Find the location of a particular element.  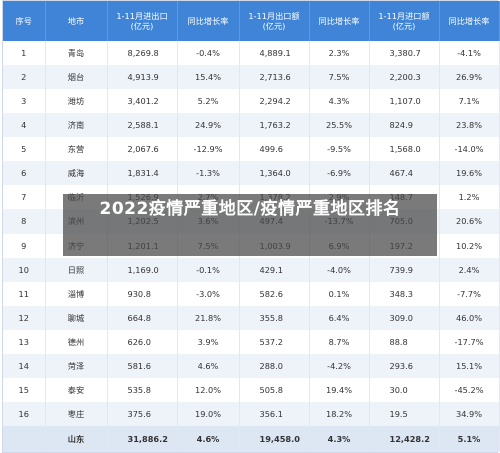

row-index: 13 is located at coordinates (24, 341).